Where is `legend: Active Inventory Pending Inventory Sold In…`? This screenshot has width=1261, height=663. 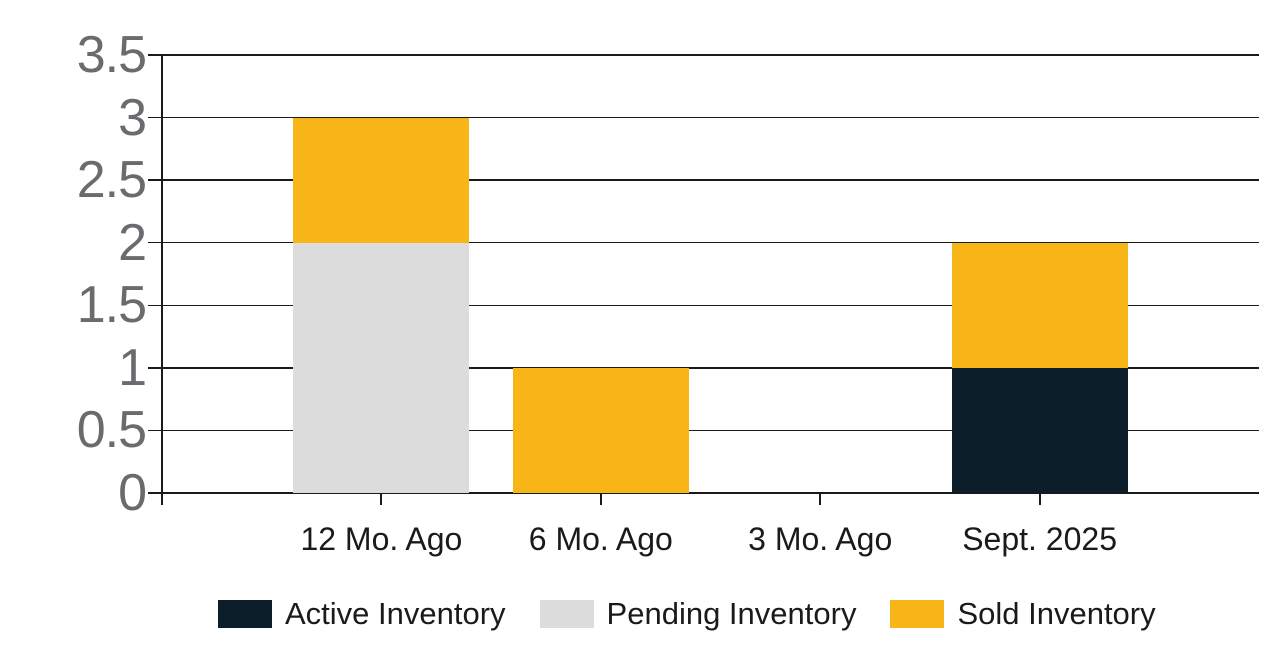
legend: Active Inventory Pending Inventory Sold In… is located at coordinates (687, 614).